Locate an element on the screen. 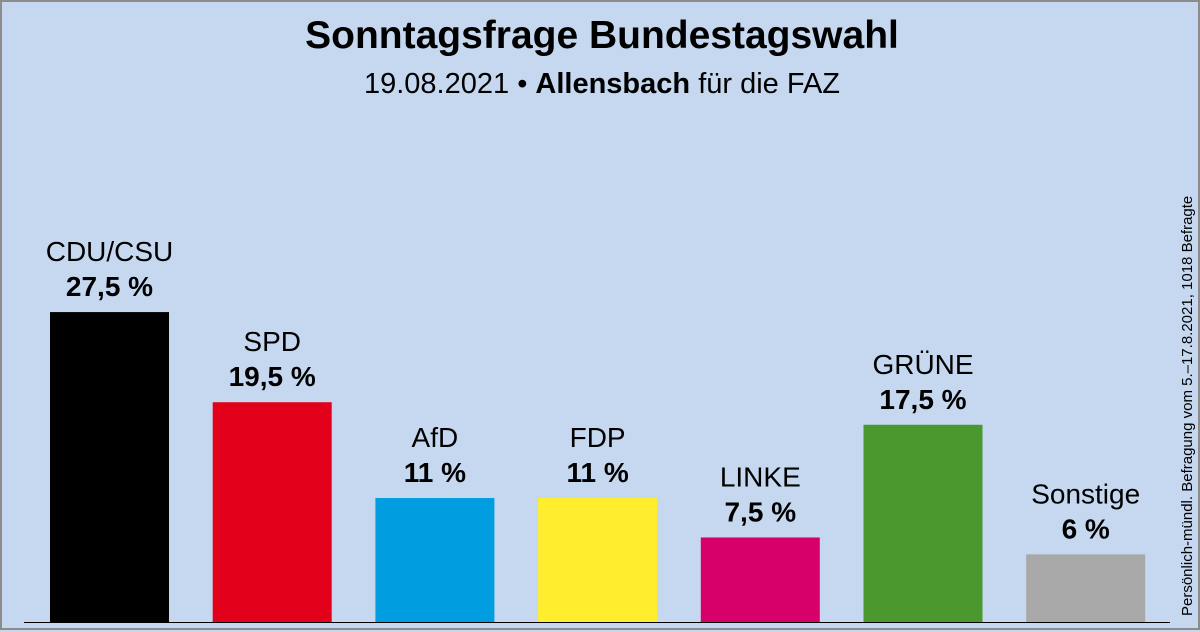  value-label-2: 11 % is located at coordinates (435, 472).